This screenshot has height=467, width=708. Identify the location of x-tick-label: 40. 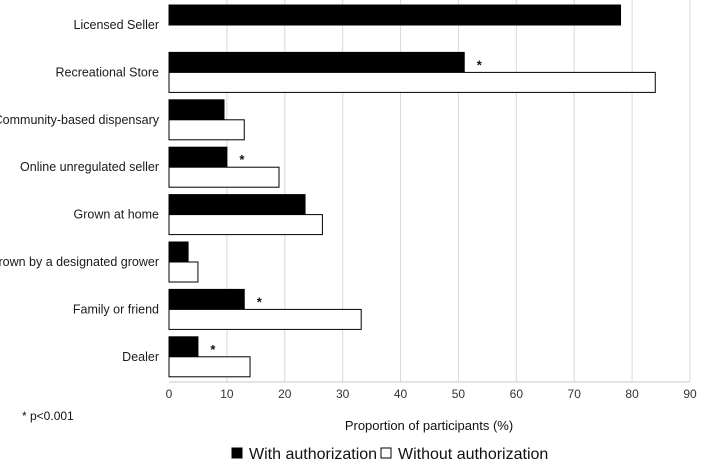
(401, 394).